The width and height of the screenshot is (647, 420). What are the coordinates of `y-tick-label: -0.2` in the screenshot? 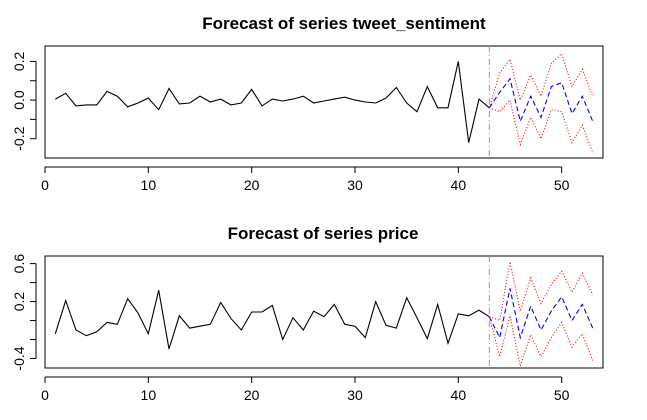 It's located at (19, 138).